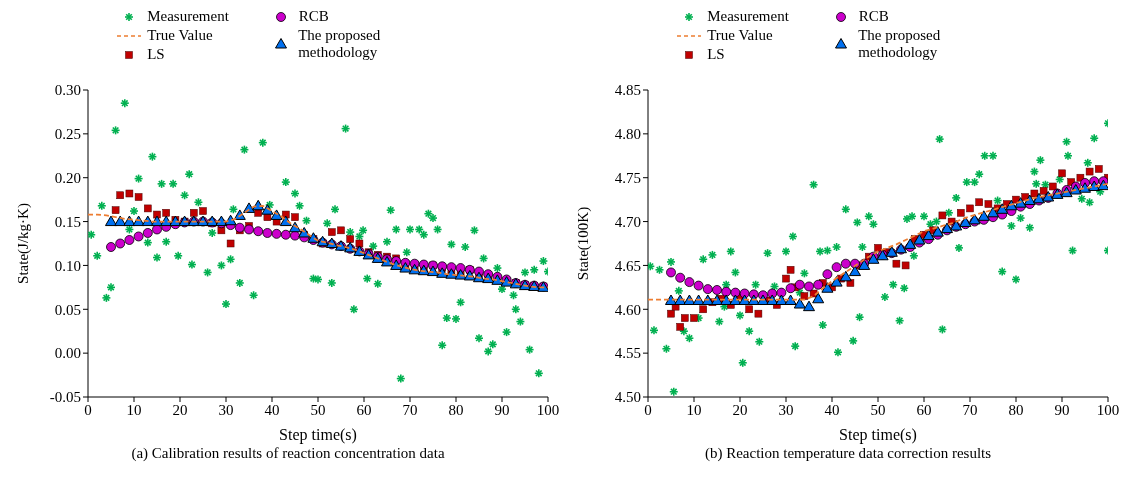 Image resolution: width=1133 pixels, height=485 pixels. I want to click on y-tick-label: 0.30, so click(67, 90).